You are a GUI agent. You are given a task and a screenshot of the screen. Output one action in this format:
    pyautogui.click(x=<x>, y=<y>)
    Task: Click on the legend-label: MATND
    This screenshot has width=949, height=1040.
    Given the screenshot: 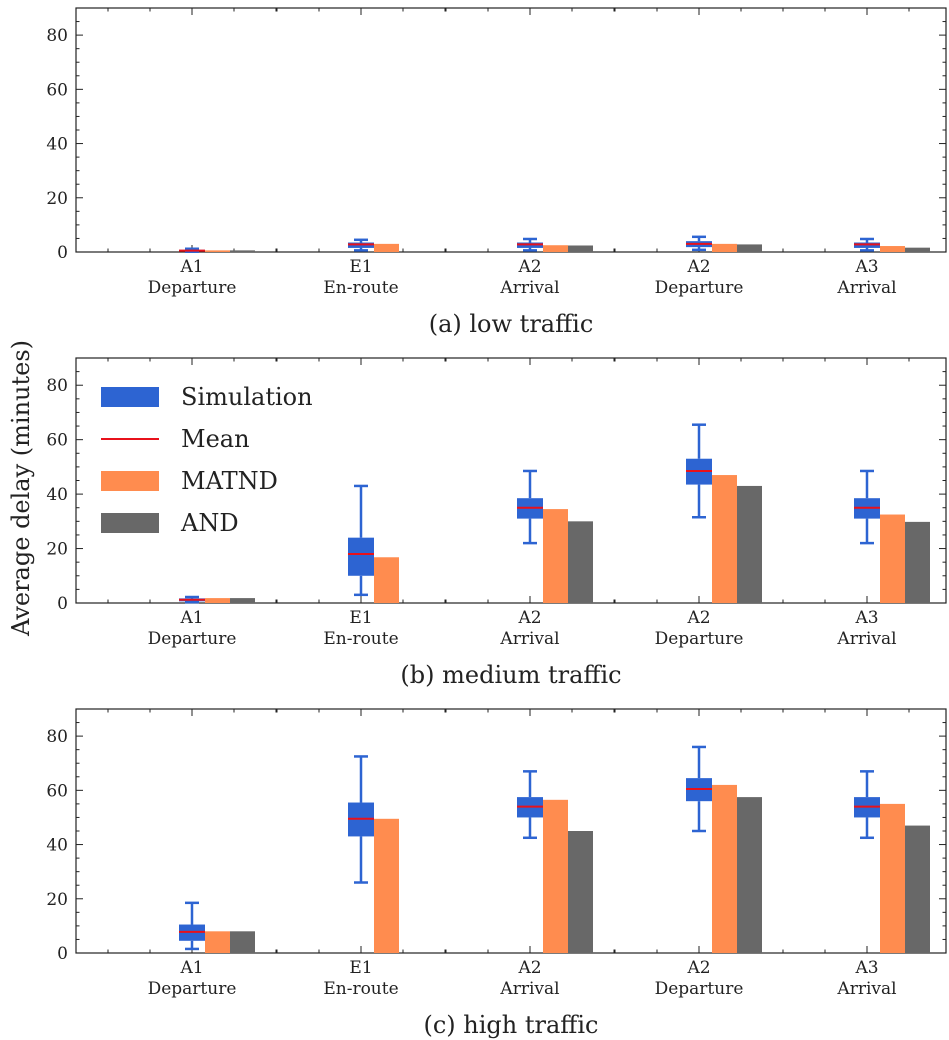 What is the action you would take?
    pyautogui.click(x=229, y=481)
    